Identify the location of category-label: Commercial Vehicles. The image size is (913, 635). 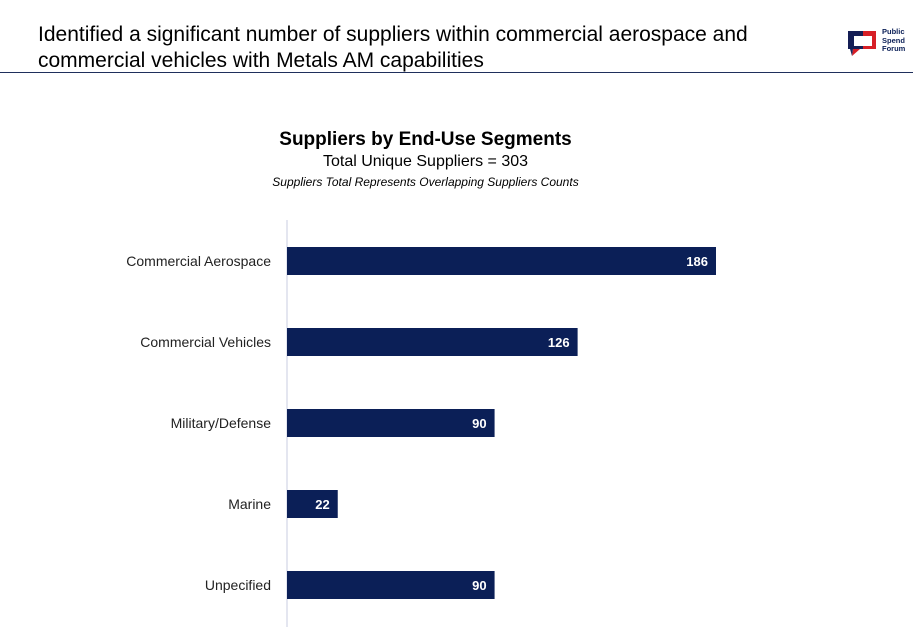
(205, 342).